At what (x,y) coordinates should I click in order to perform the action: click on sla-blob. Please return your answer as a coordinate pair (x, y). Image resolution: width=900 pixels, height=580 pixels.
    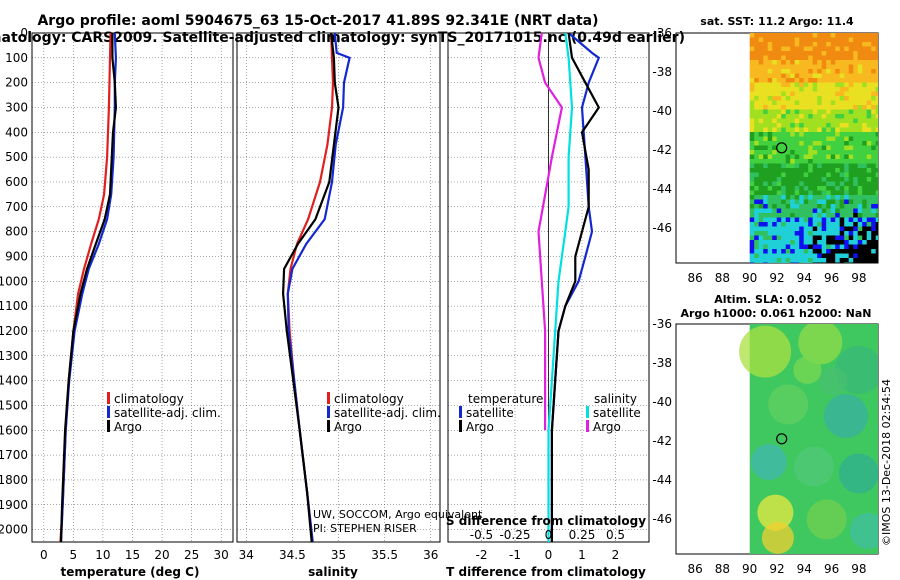
    Looking at the image, I should click on (813, 466).